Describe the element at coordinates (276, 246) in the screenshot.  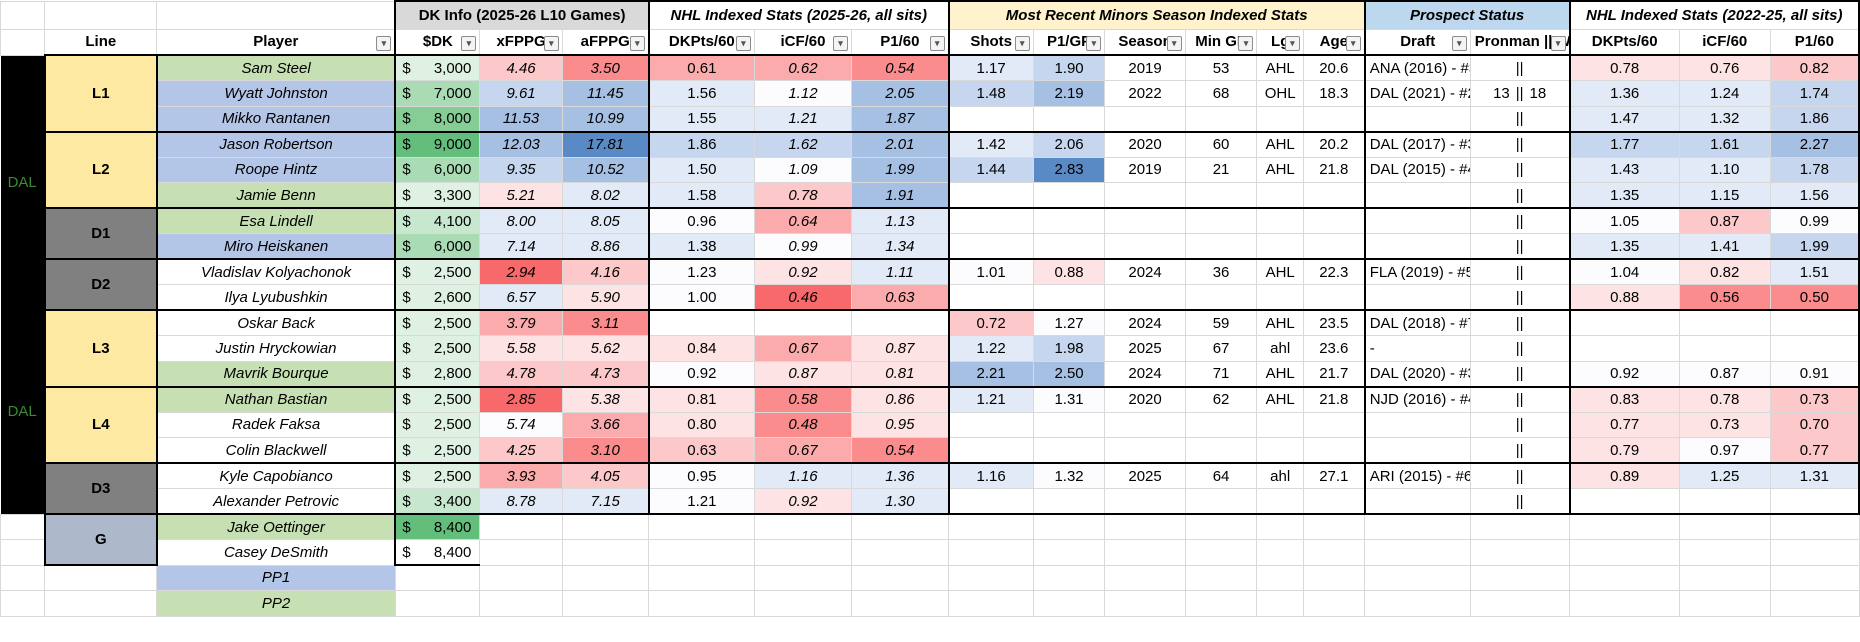
I see `player-name: Miro Heiskanen` at that location.